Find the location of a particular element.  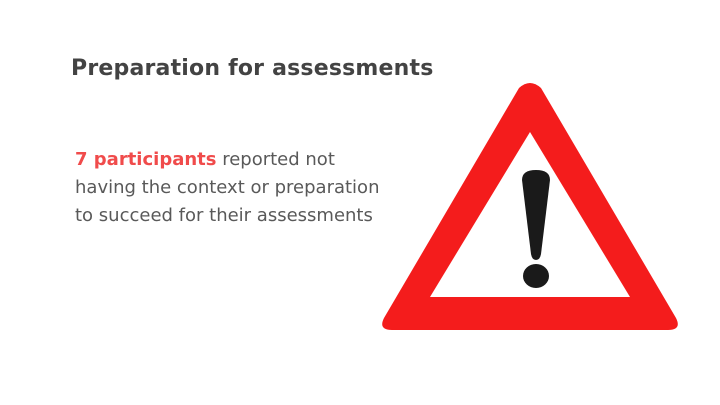

exclamation-dot is located at coordinates (536, 276).